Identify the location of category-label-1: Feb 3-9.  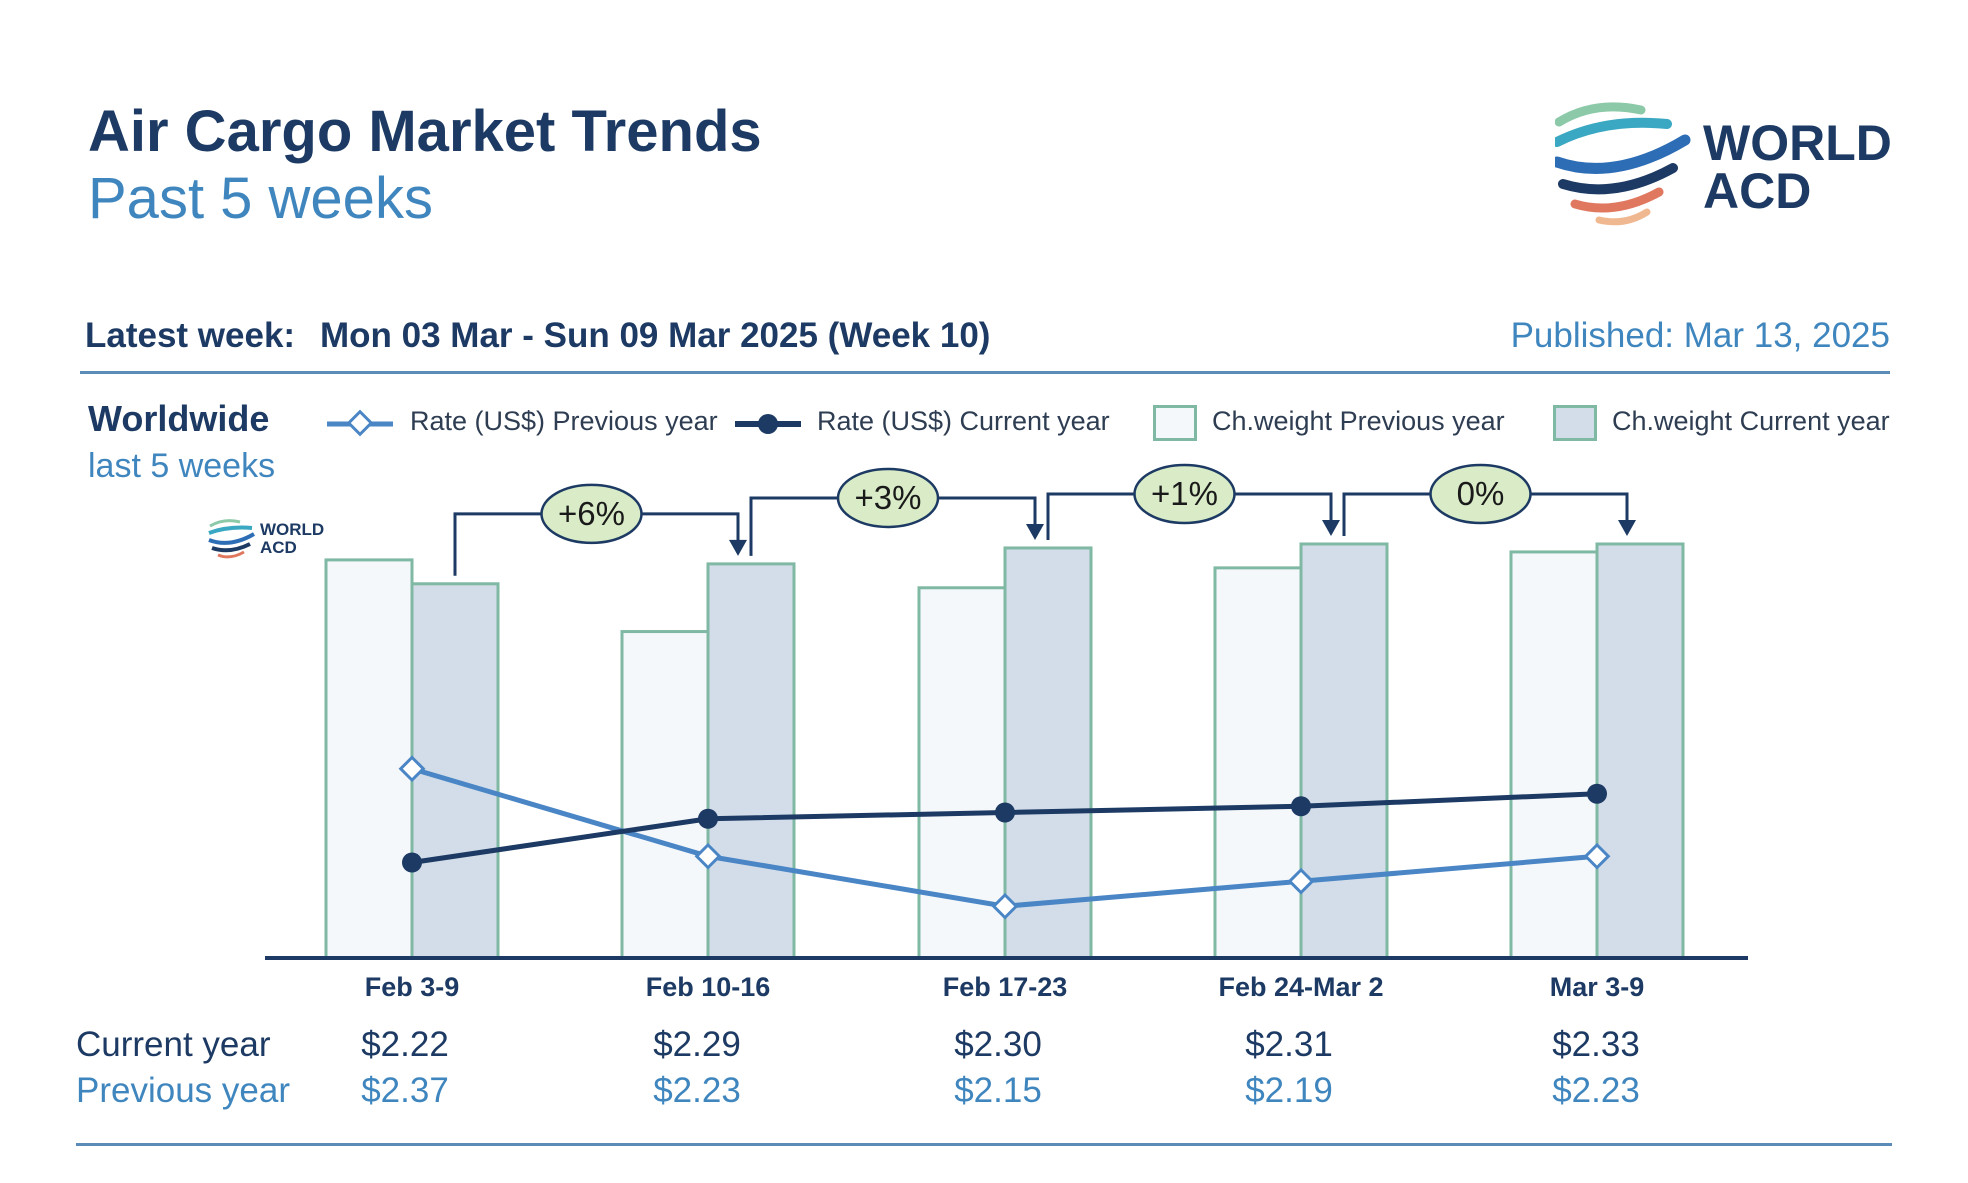
(412, 987).